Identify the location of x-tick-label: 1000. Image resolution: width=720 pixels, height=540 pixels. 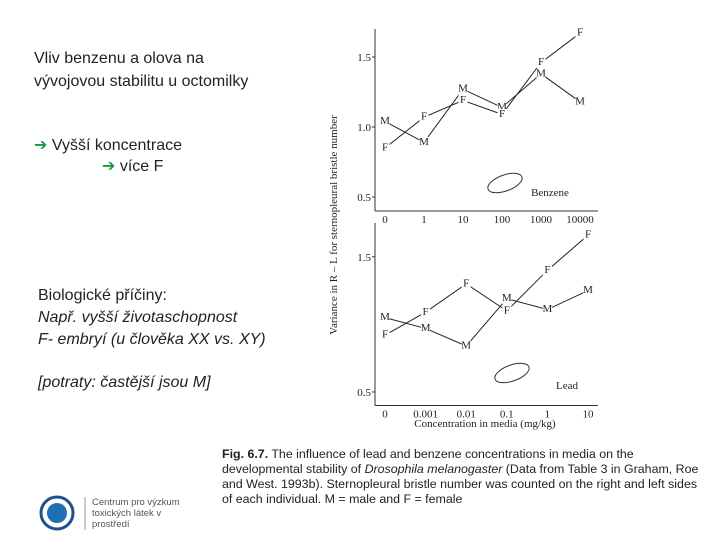
(541, 220).